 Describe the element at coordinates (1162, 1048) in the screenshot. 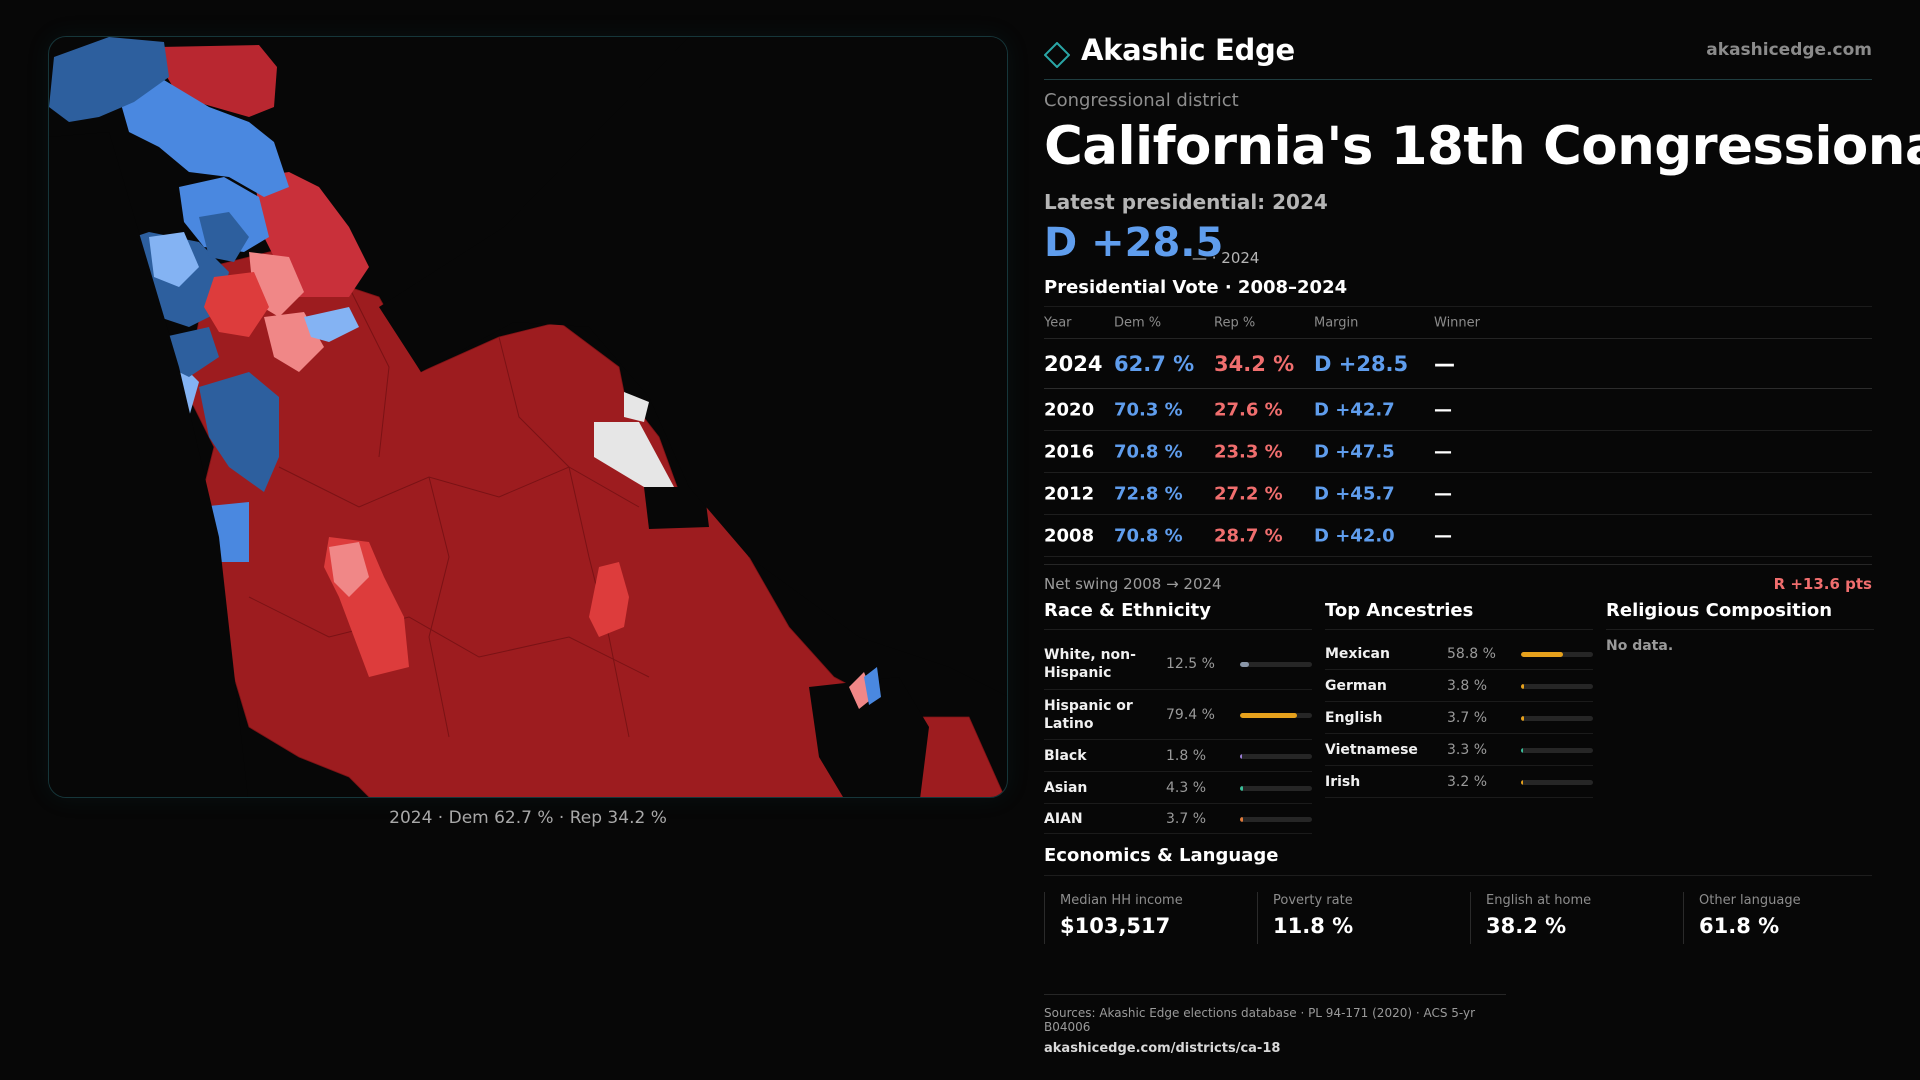

I see `footer-url: akashicedge.com/districts/ca-18` at that location.